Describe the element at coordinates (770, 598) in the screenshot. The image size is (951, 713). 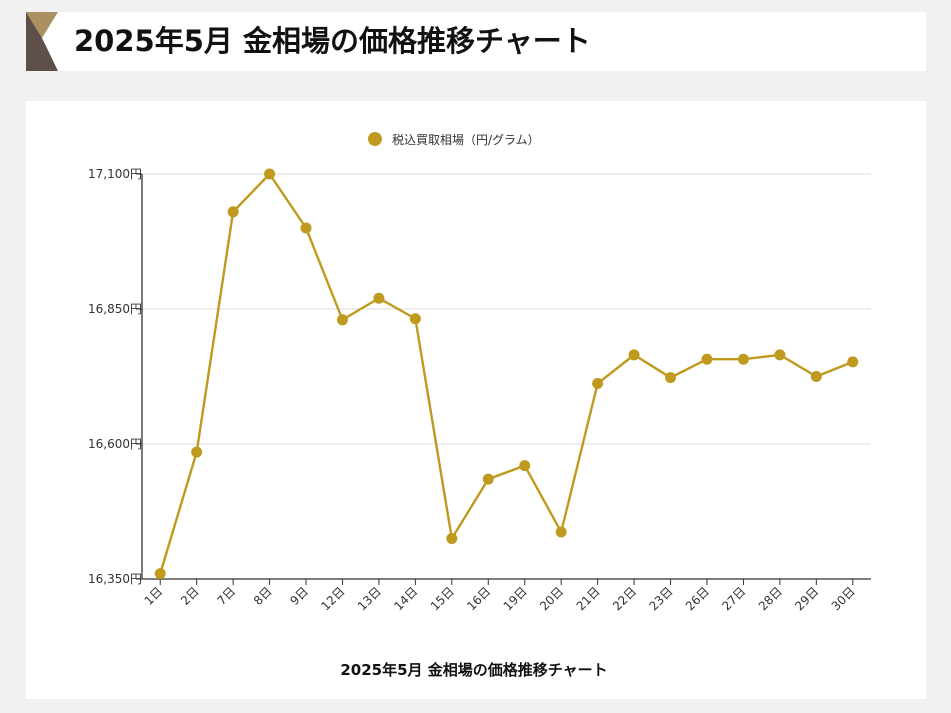
I see `x-tick-label: 28日` at that location.